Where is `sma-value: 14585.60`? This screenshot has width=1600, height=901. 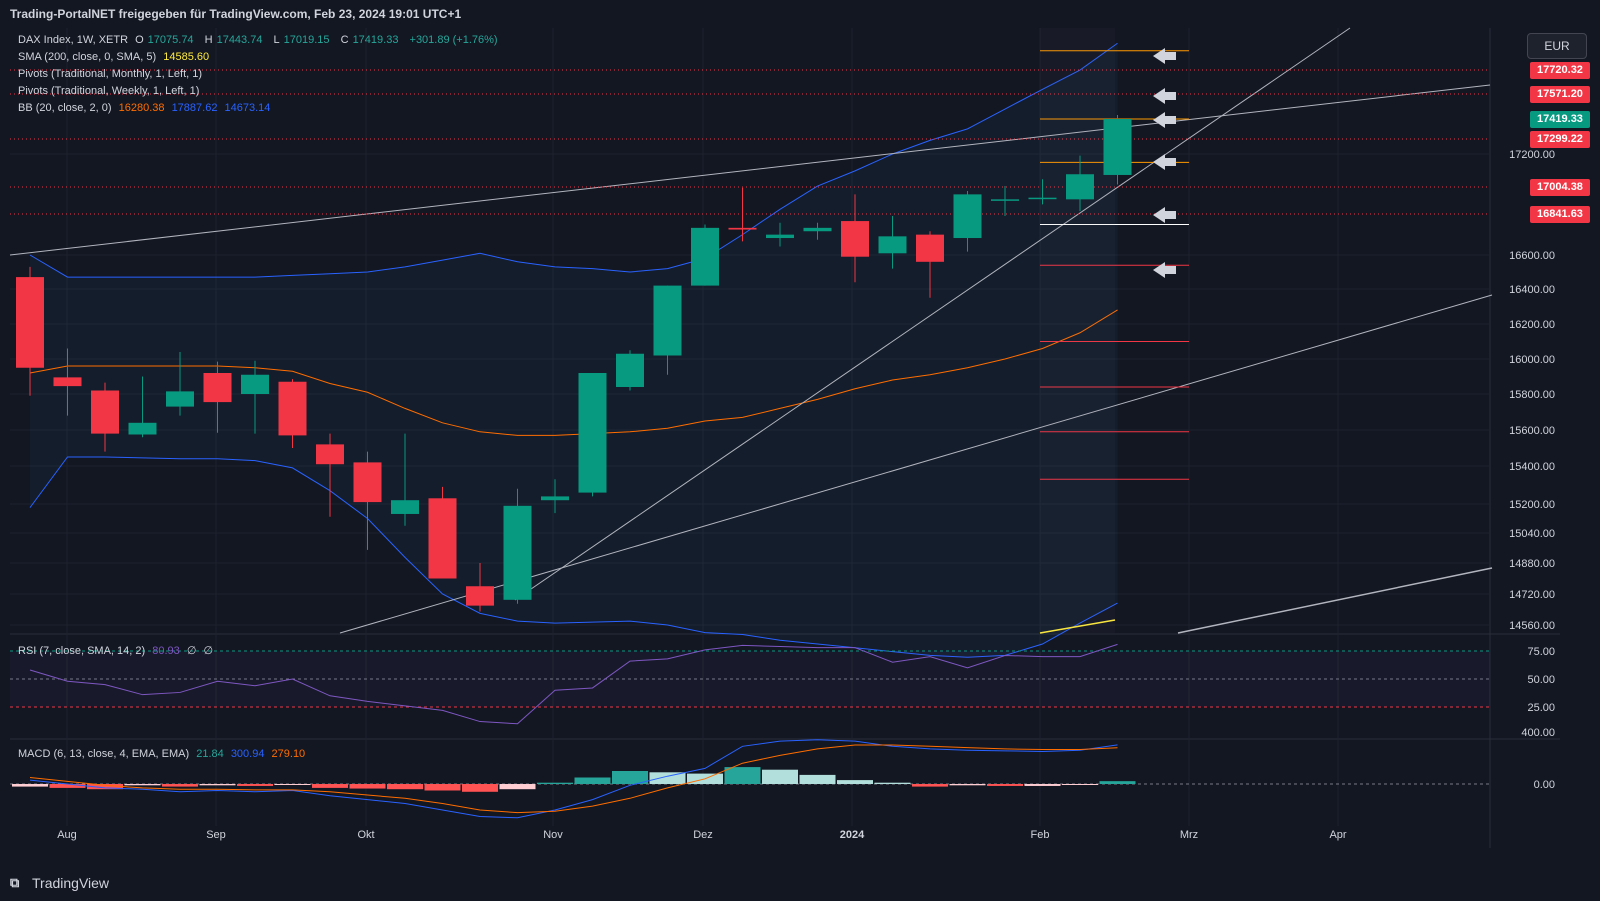 sma-value: 14585.60 is located at coordinates (186, 57).